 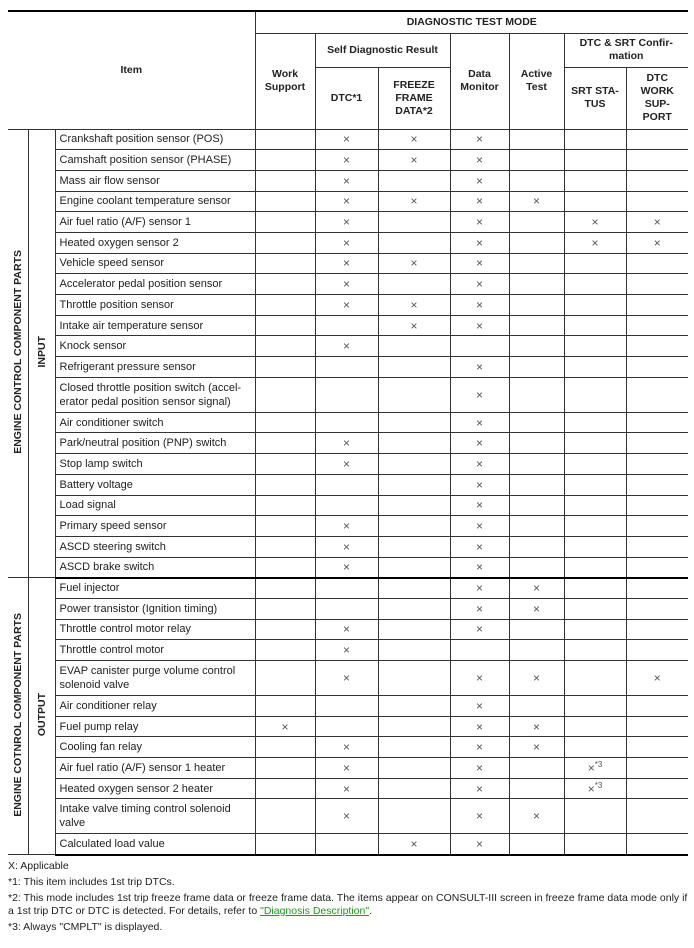 What do you see at coordinates (155, 546) in the screenshot?
I see `item-name: ASCD steering switch` at bounding box center [155, 546].